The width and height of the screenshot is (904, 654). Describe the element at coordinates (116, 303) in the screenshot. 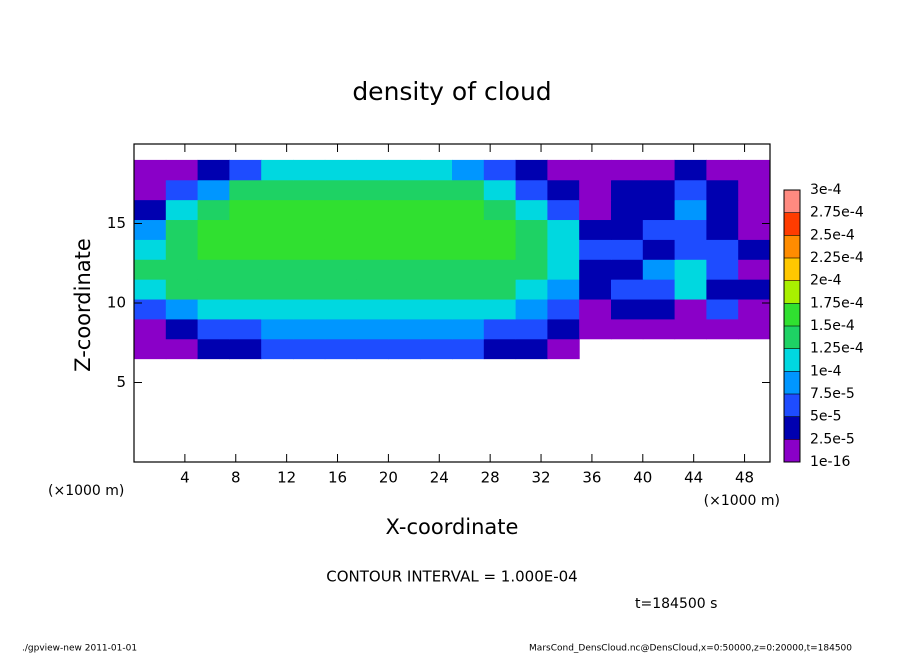

I see `y-tick-label: 10` at that location.